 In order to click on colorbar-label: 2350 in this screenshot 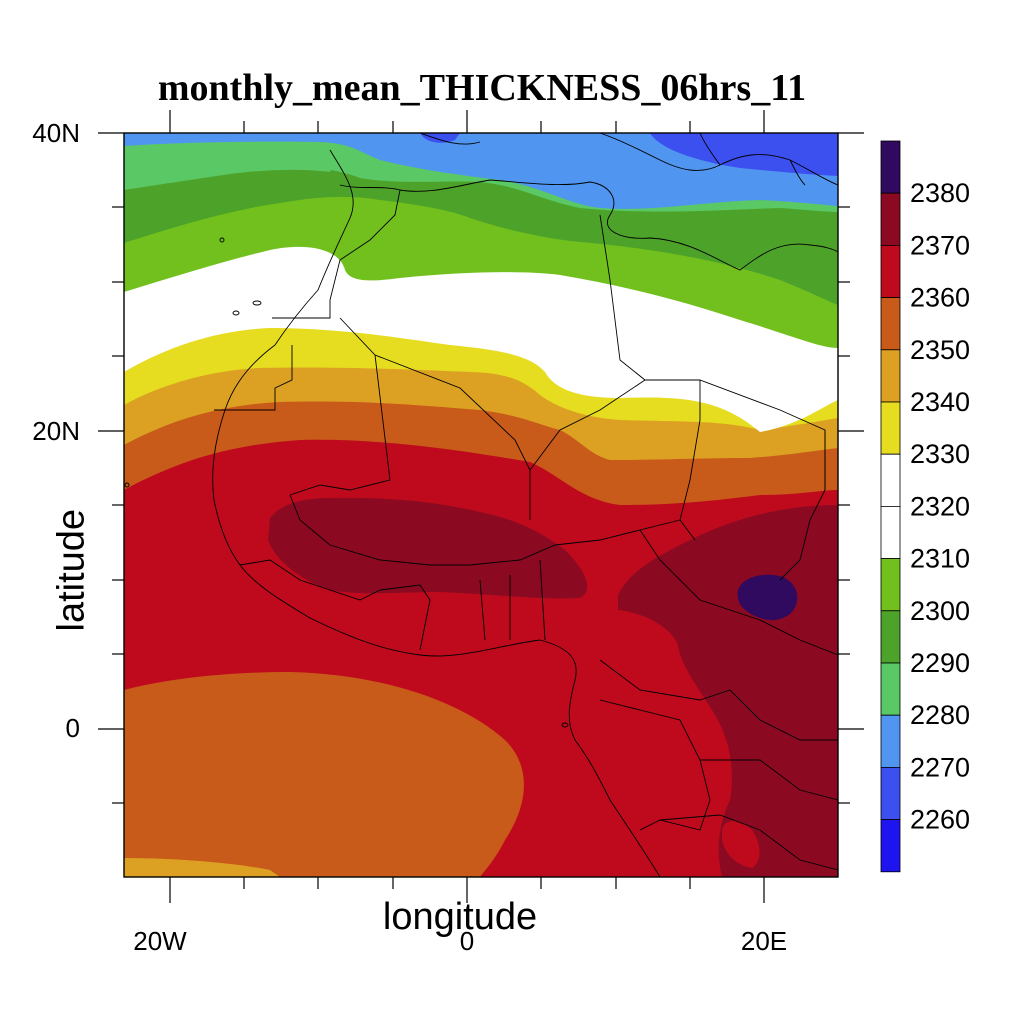, I will do `click(940, 350)`.